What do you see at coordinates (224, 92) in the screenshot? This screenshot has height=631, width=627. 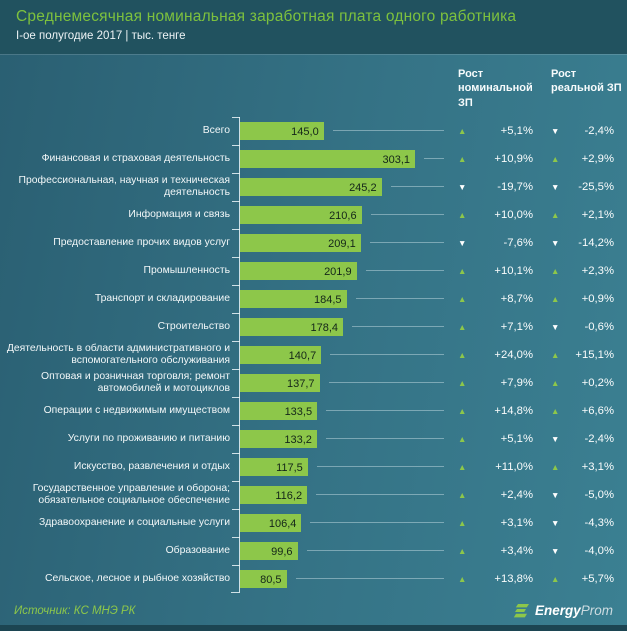 I see `column-headers-spacer` at bounding box center [224, 92].